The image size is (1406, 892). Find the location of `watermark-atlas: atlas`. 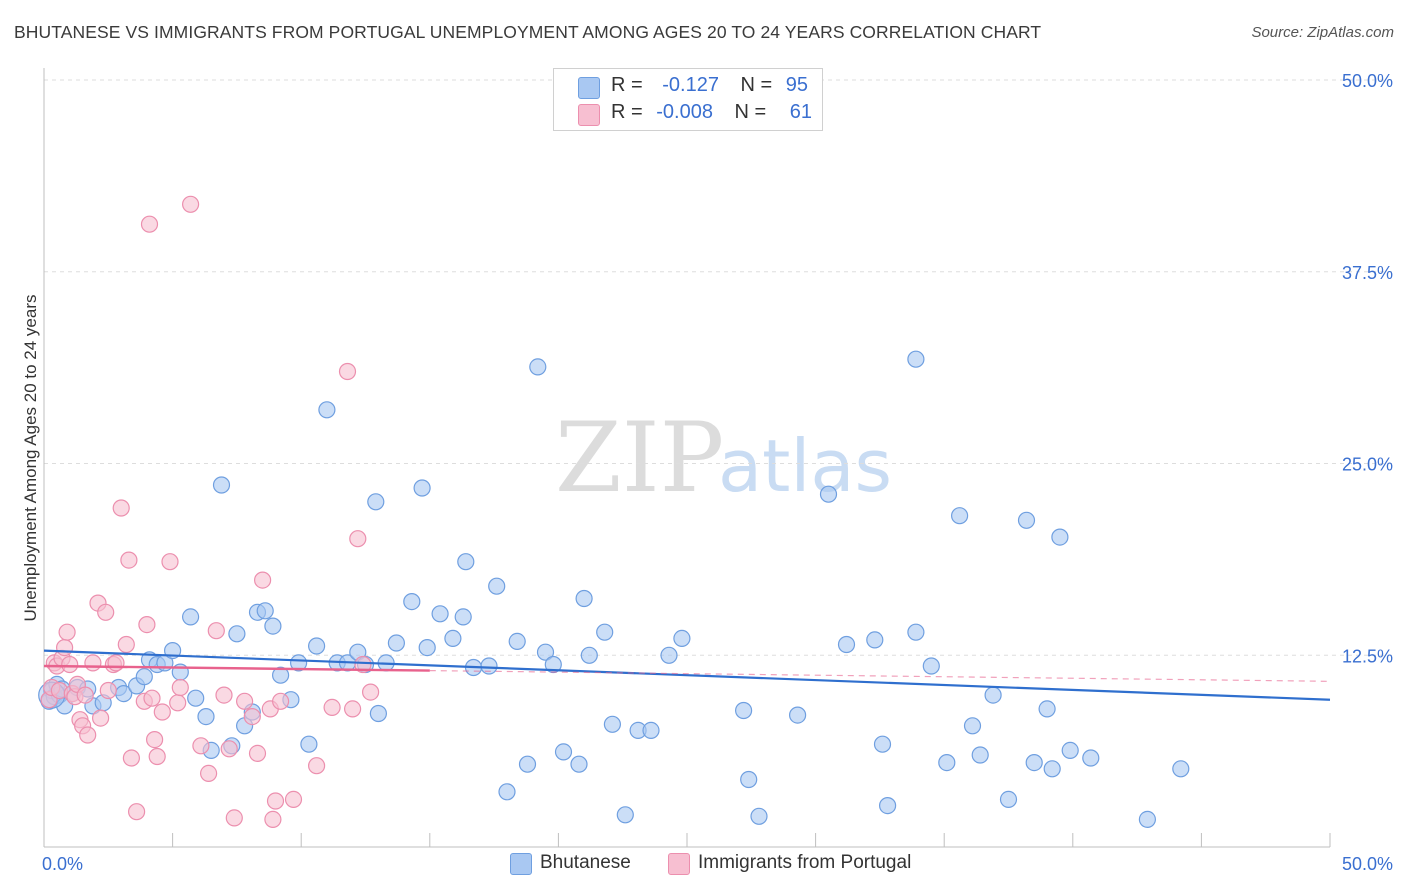

watermark-atlas: atlas is located at coordinates (805, 466).